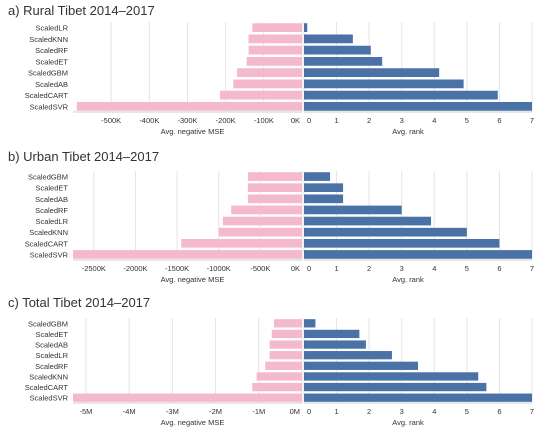 This screenshot has height=442, width=550. Describe the element at coordinates (149, 120) in the screenshot. I see `left-tick-label: -400K` at that location.